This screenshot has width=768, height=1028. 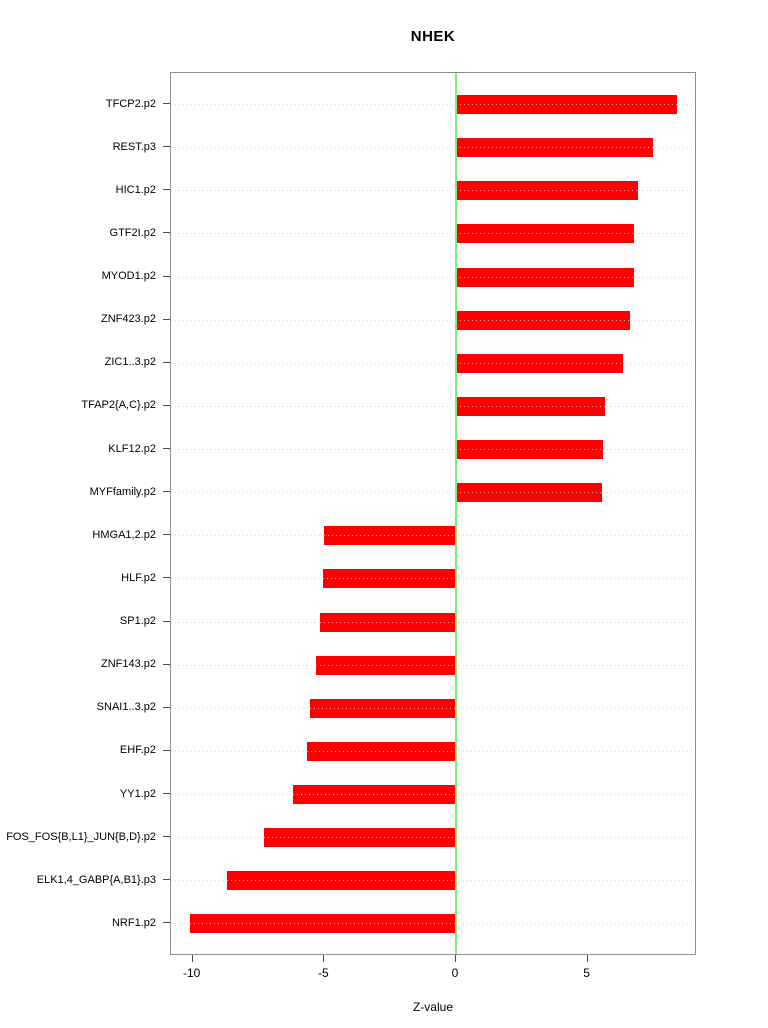 I want to click on y-tick-label: GTF2I.p2, so click(x=132, y=232).